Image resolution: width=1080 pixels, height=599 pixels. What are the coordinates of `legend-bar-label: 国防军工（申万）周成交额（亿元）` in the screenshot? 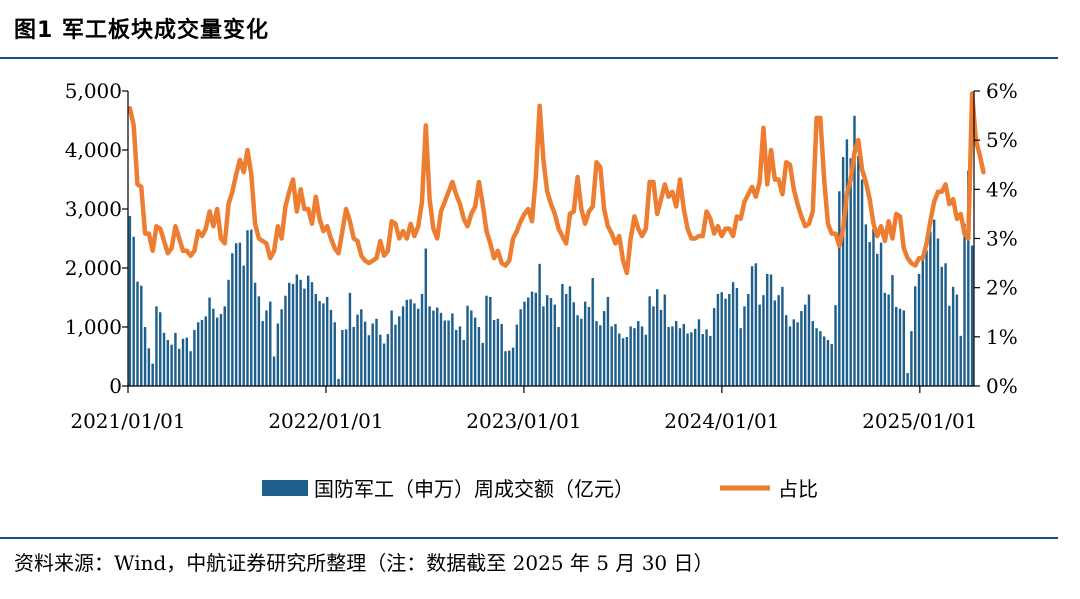 It's located at (474, 489).